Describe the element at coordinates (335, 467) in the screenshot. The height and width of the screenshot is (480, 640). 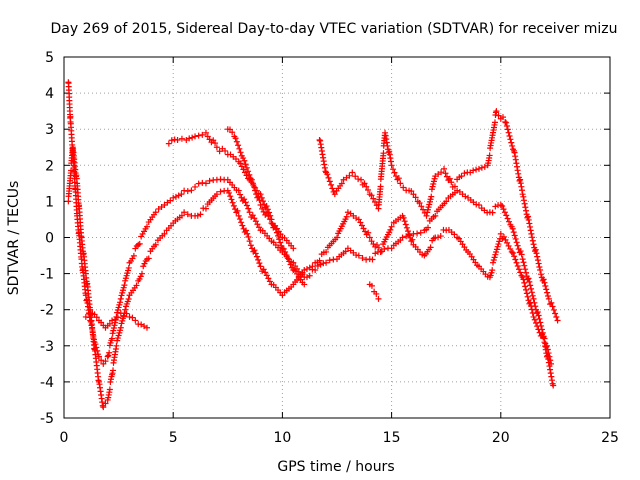
I see `x-axis-label: GPS time / hours` at that location.